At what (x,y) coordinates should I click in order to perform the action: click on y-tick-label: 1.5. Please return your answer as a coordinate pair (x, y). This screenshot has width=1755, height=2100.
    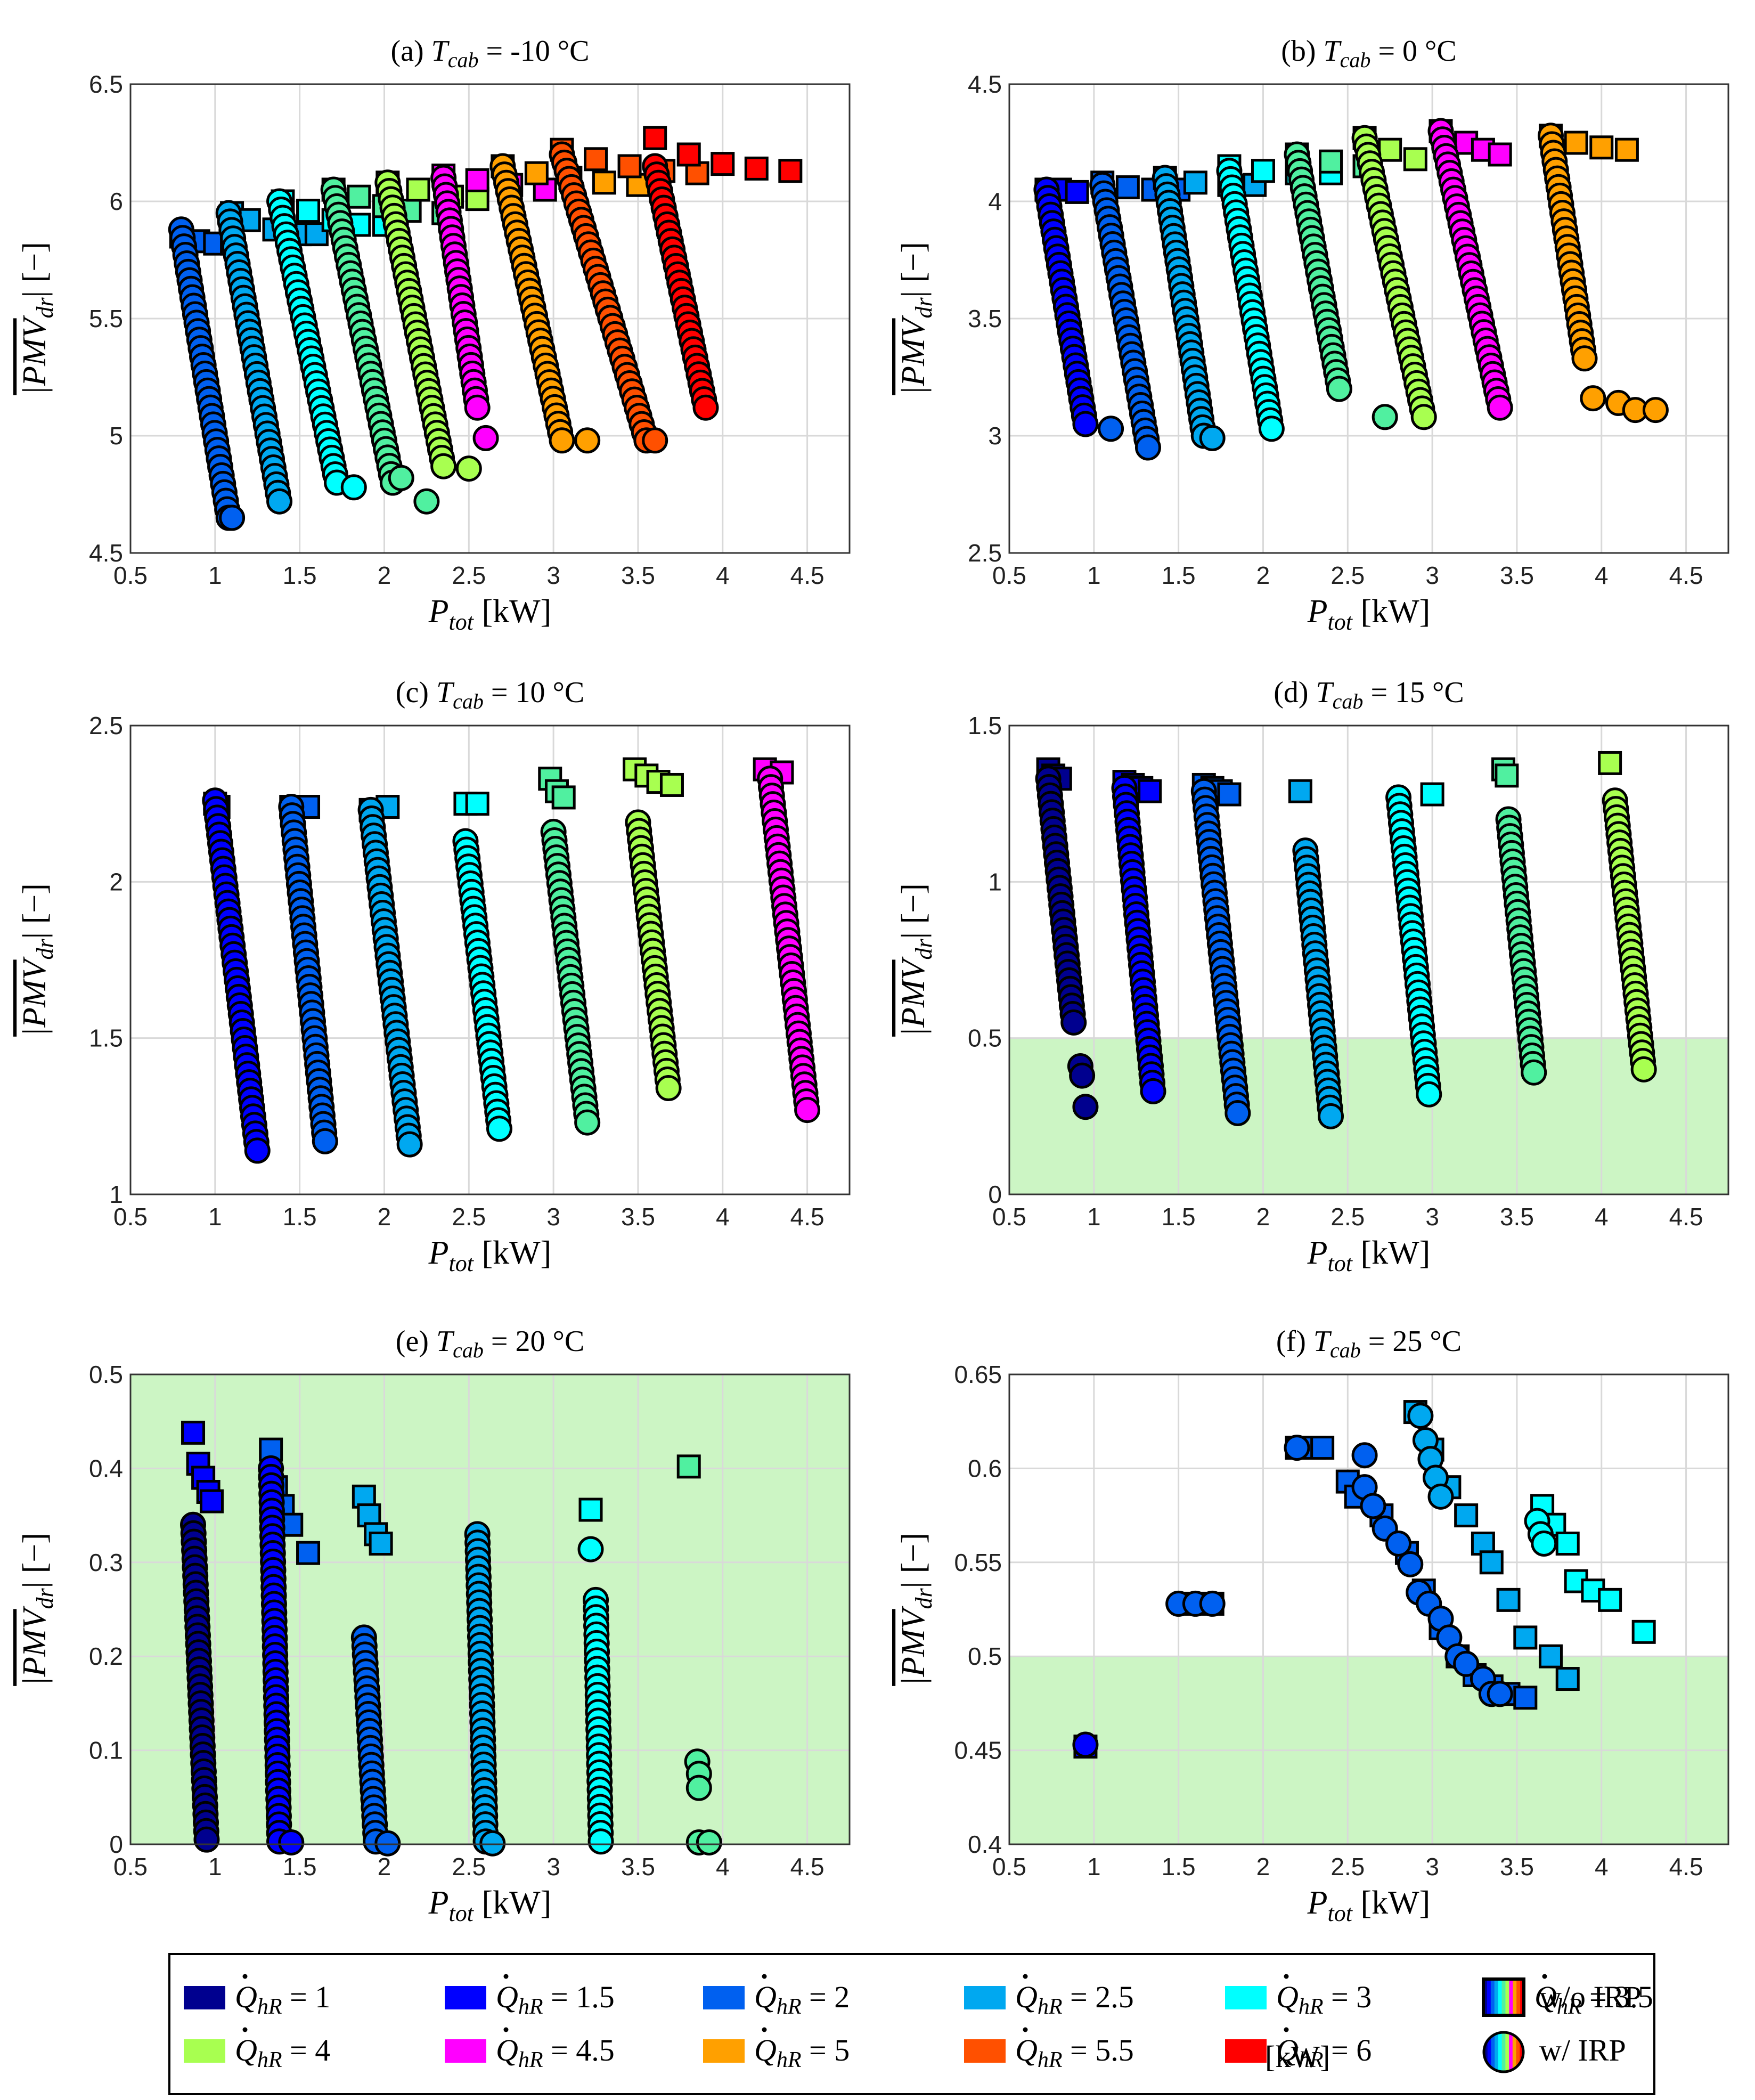
    Looking at the image, I should click on (985, 725).